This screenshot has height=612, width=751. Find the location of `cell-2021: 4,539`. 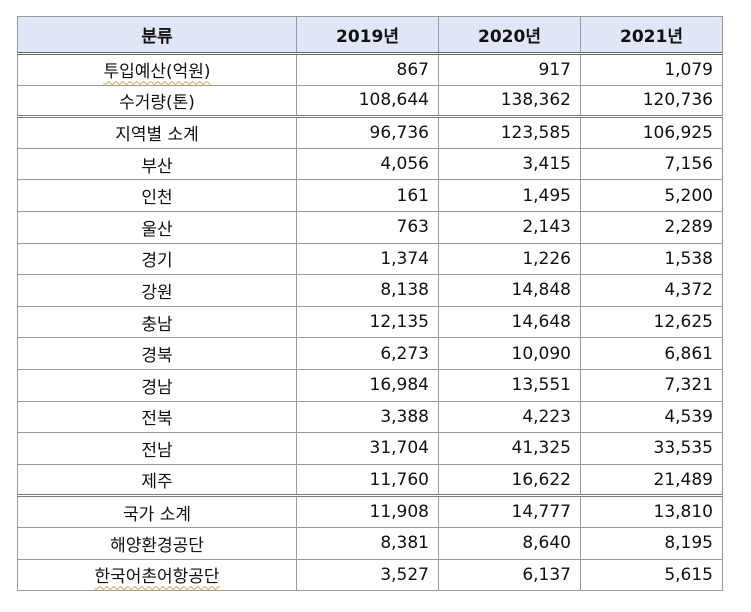

cell-2021: 4,539 is located at coordinates (651, 417).